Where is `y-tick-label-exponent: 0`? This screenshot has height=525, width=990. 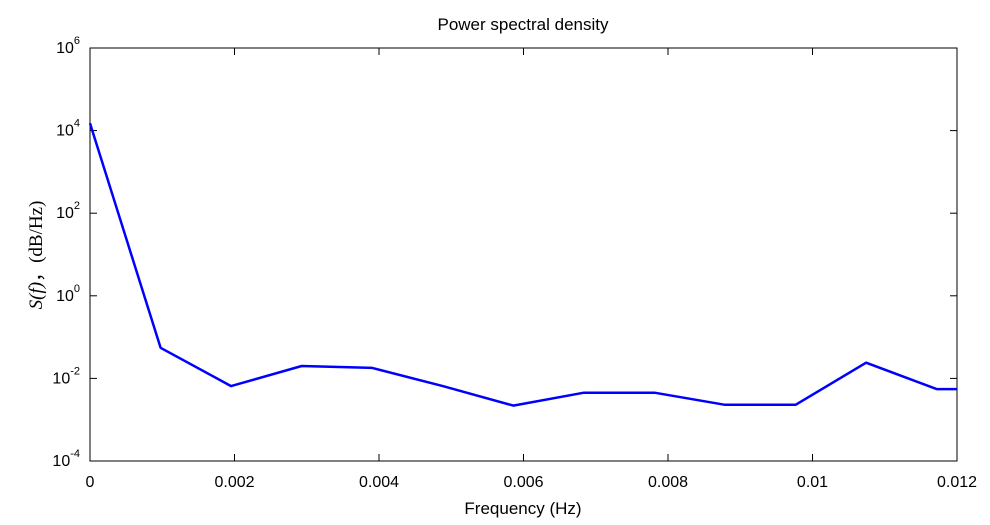 y-tick-label-exponent: 0 is located at coordinates (77, 289).